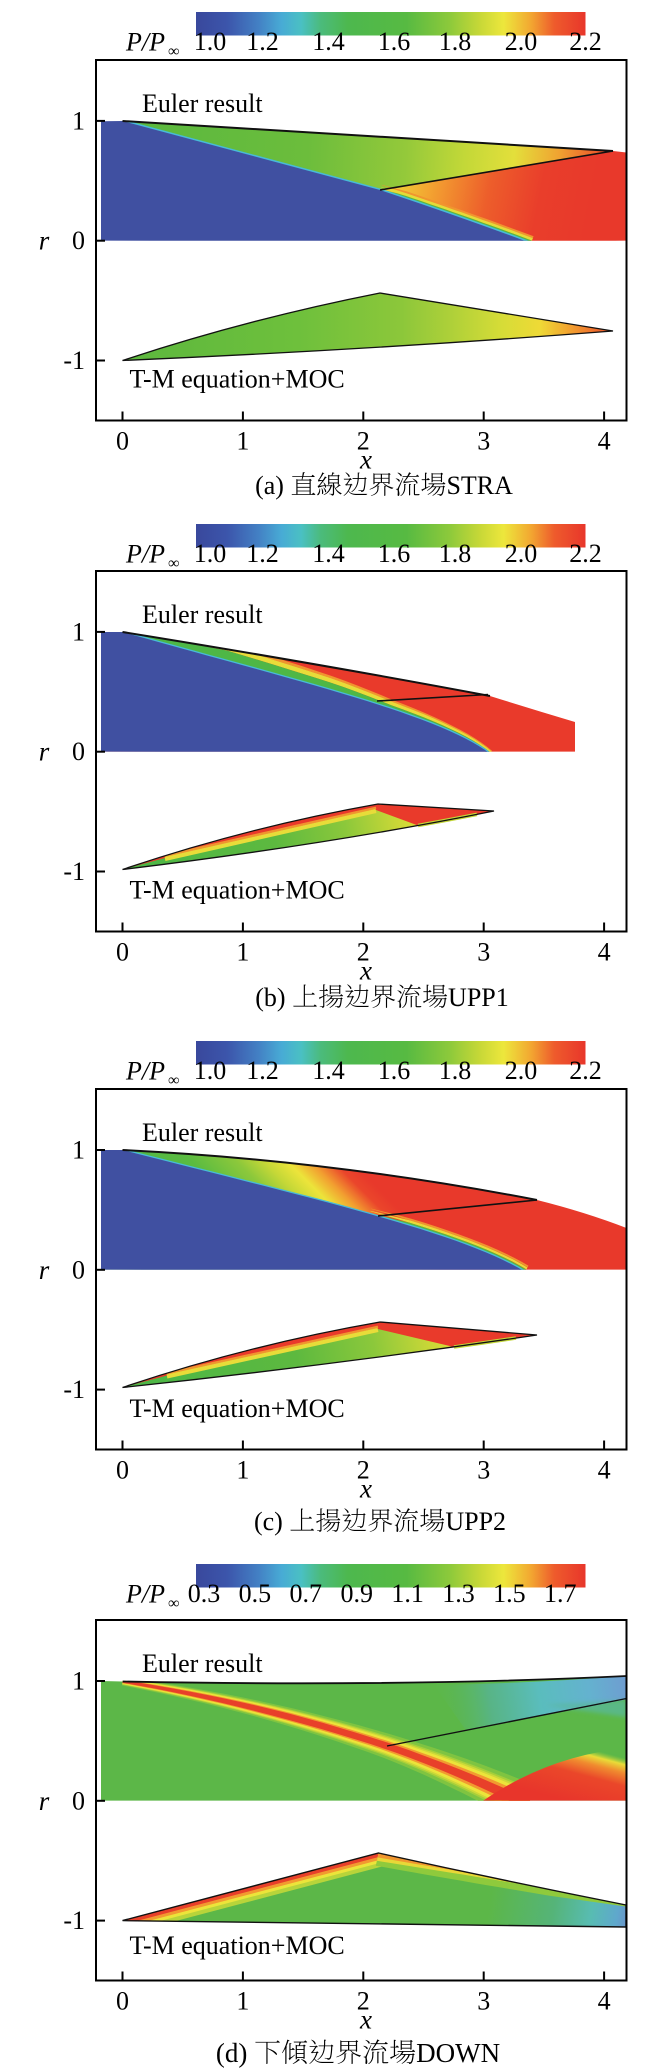  I want to click on svg-text: STRA, so click(479, 485).